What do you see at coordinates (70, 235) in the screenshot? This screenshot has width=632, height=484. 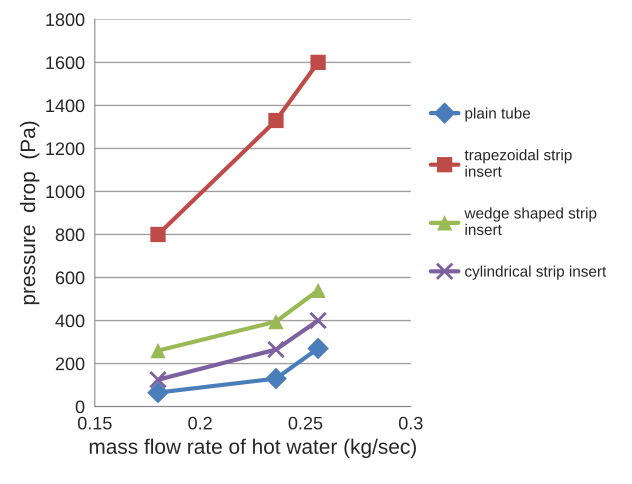 I see `y-tick-label: 800` at bounding box center [70, 235].